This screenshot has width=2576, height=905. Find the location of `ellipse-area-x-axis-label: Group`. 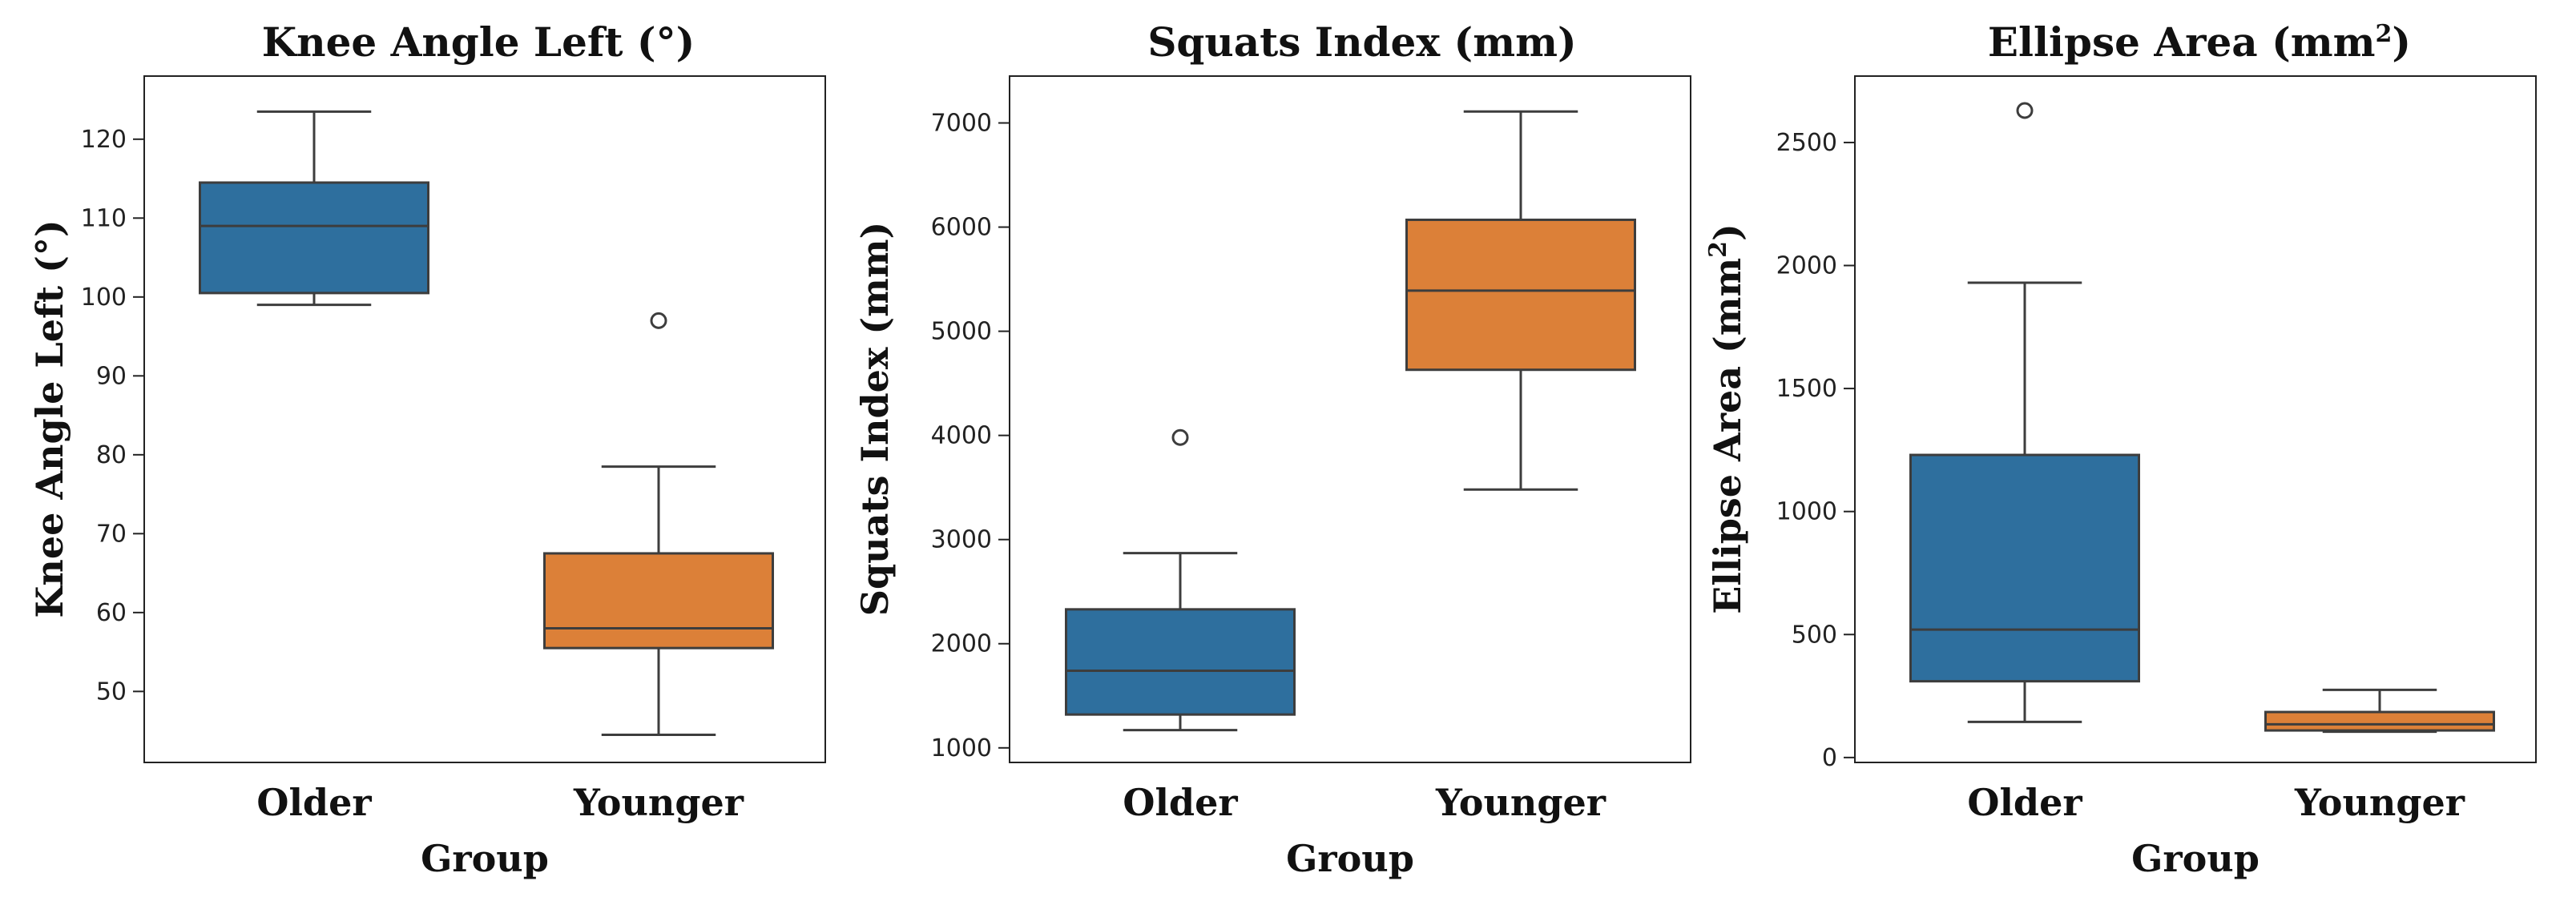

ellipse-area-x-axis-label: Group is located at coordinates (2195, 858).